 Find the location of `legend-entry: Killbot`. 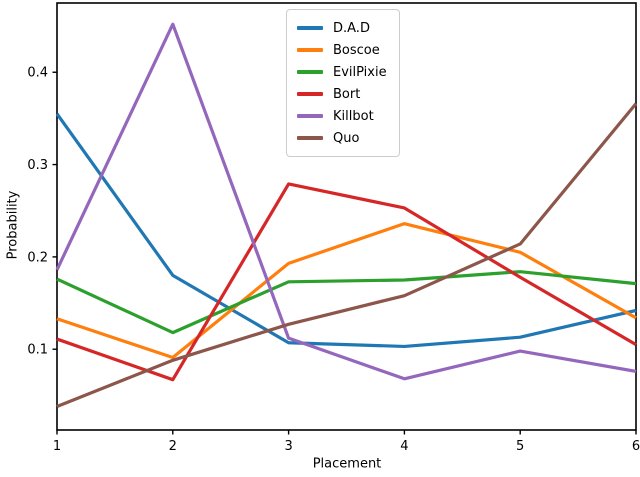

legend-entry: Killbot is located at coordinates (342, 116).